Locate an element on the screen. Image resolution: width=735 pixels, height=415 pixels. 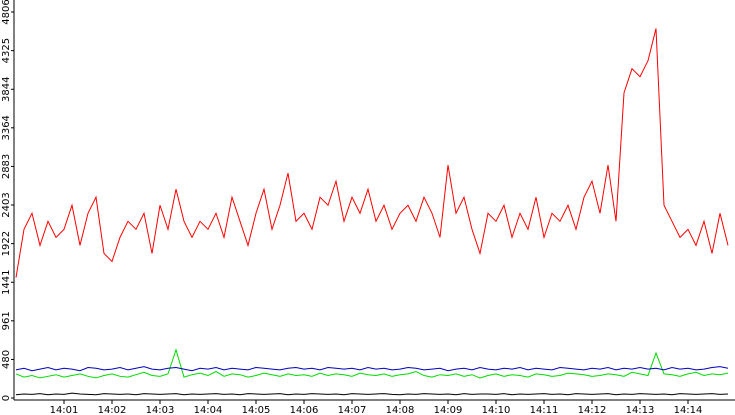
x-tick-label: 14:05 is located at coordinates (256, 410).